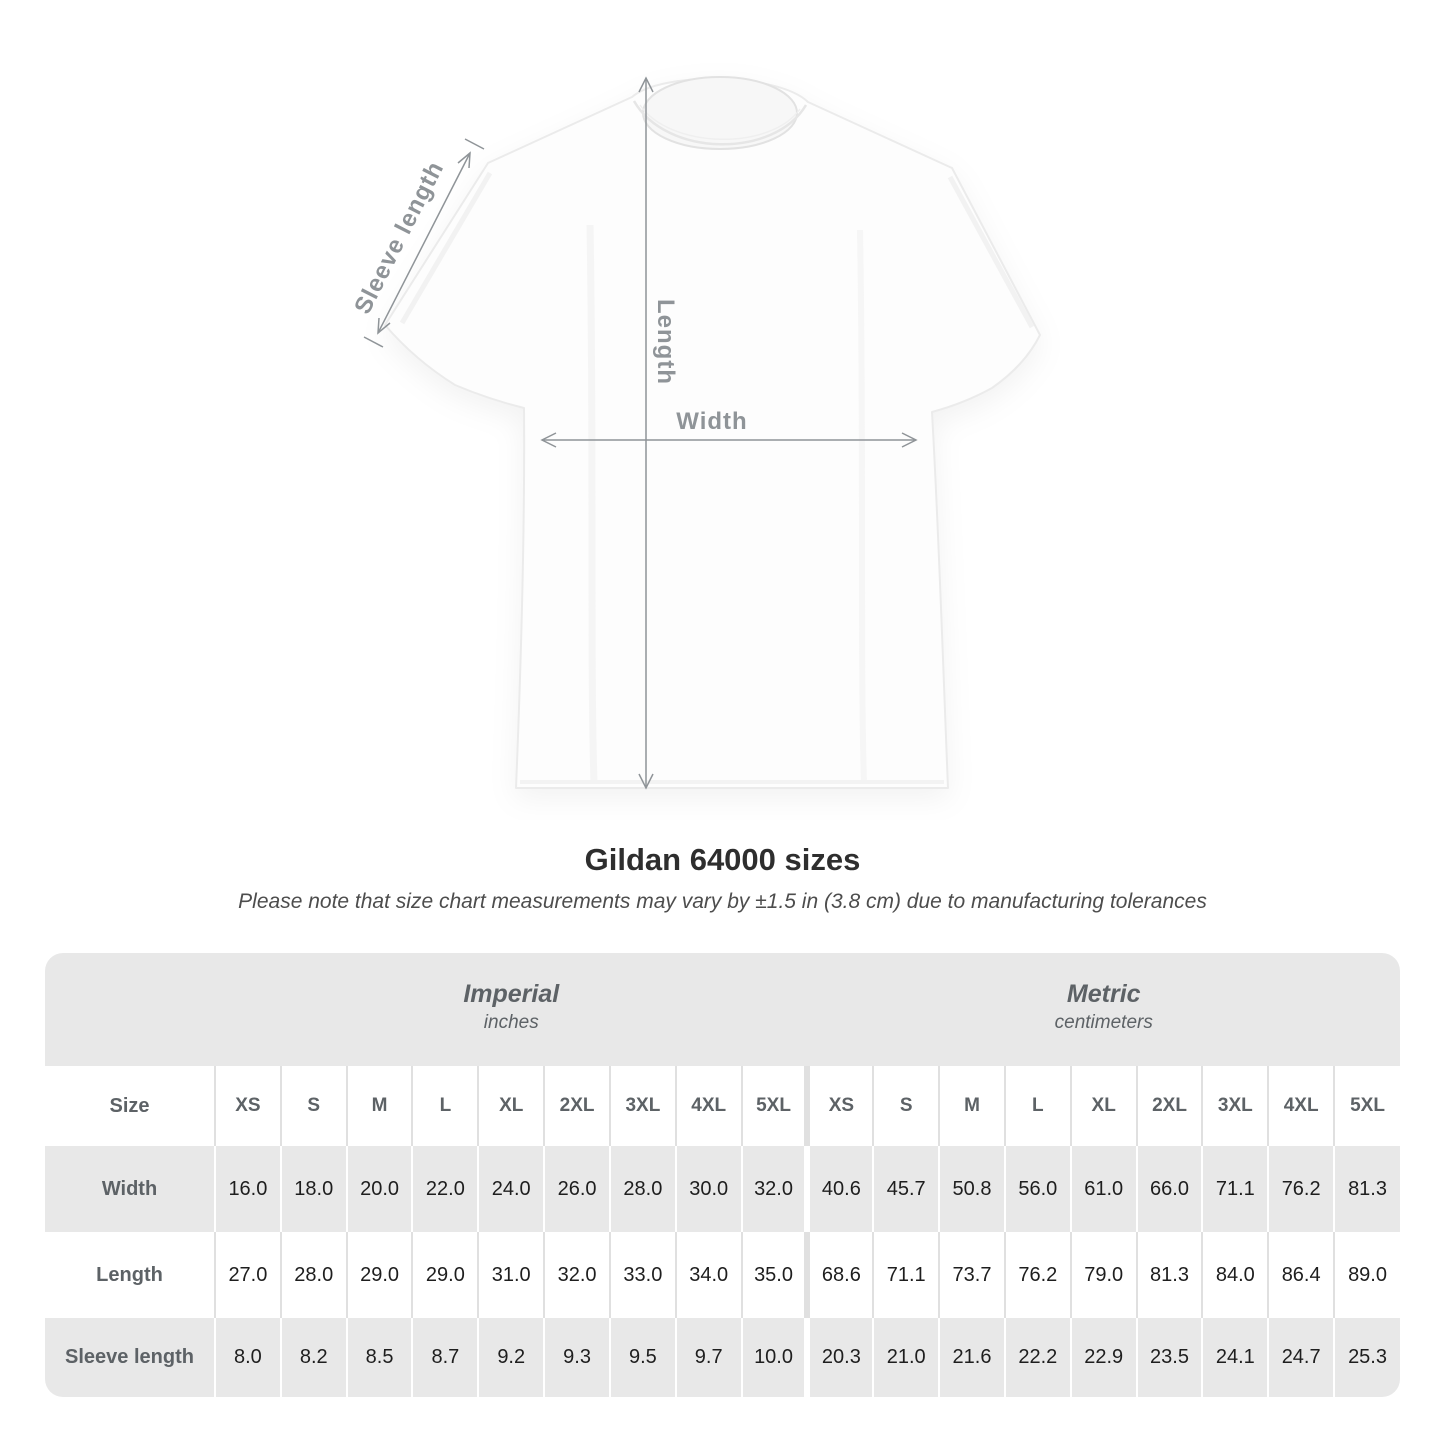  Describe the element at coordinates (708, 1357) in the screenshot. I see `value-cell: 9.7` at that location.